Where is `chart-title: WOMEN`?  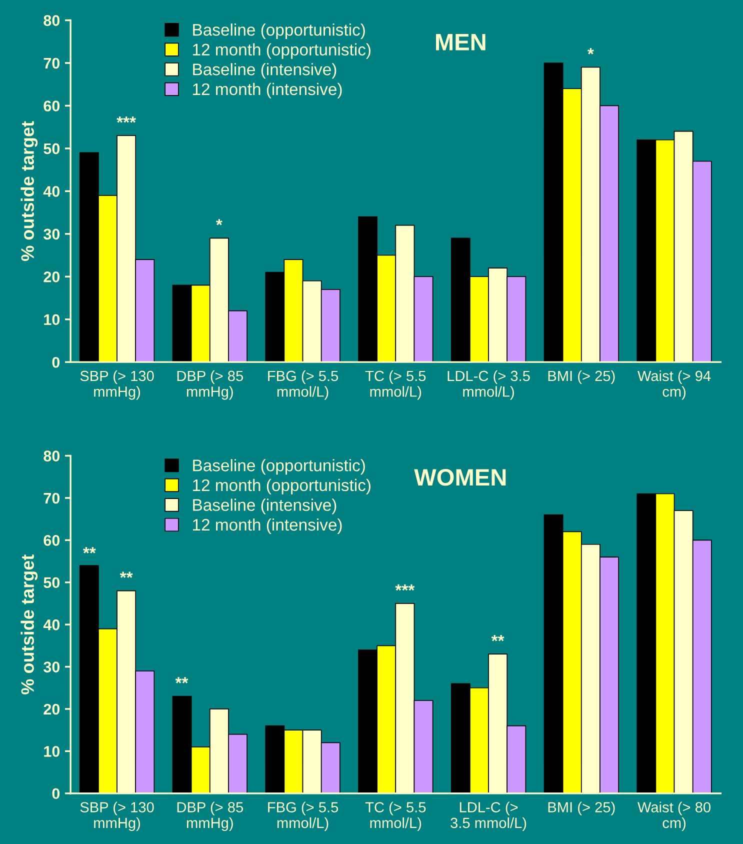 chart-title: WOMEN is located at coordinates (460, 477).